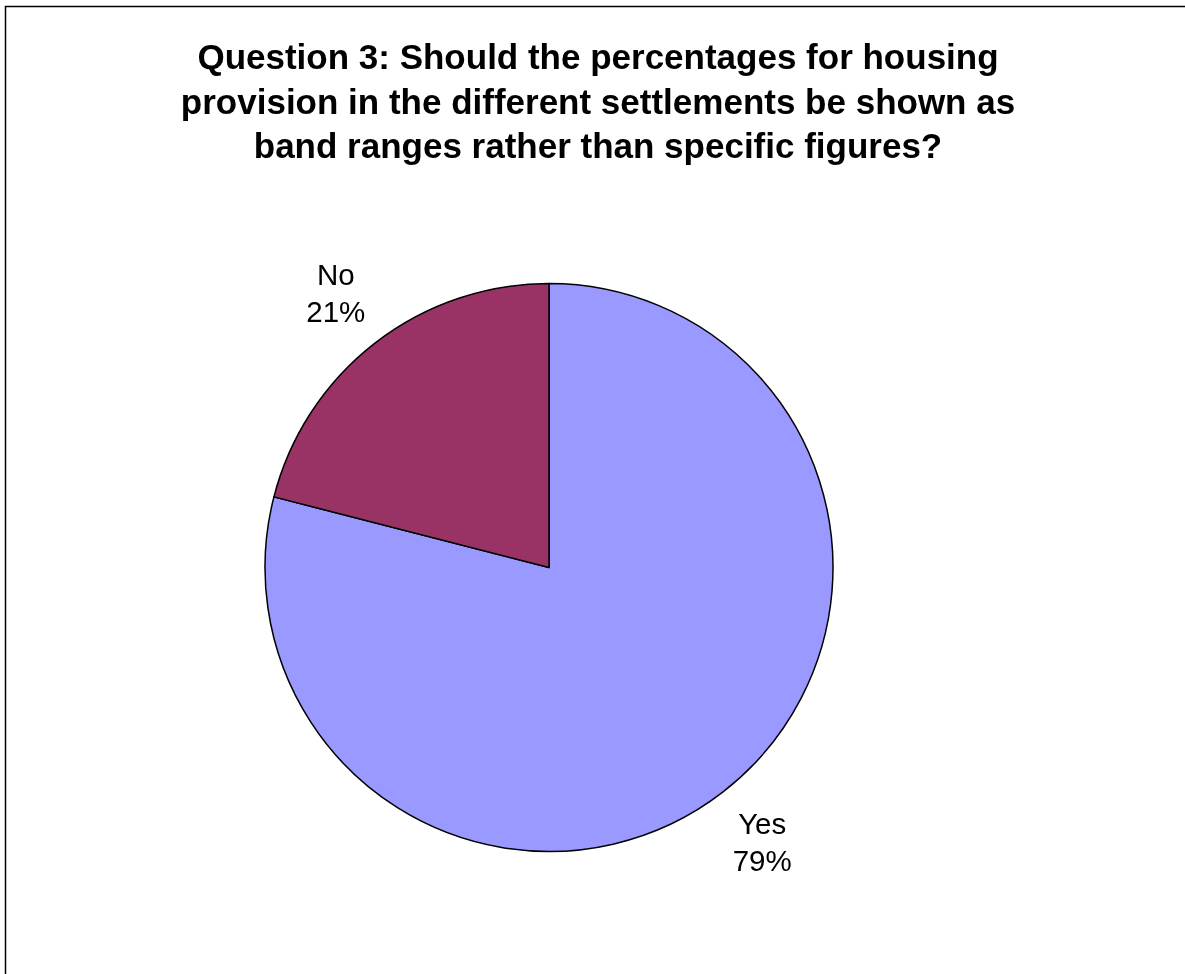 The height and width of the screenshot is (974, 1185). I want to click on data-label: 21%, so click(336, 311).